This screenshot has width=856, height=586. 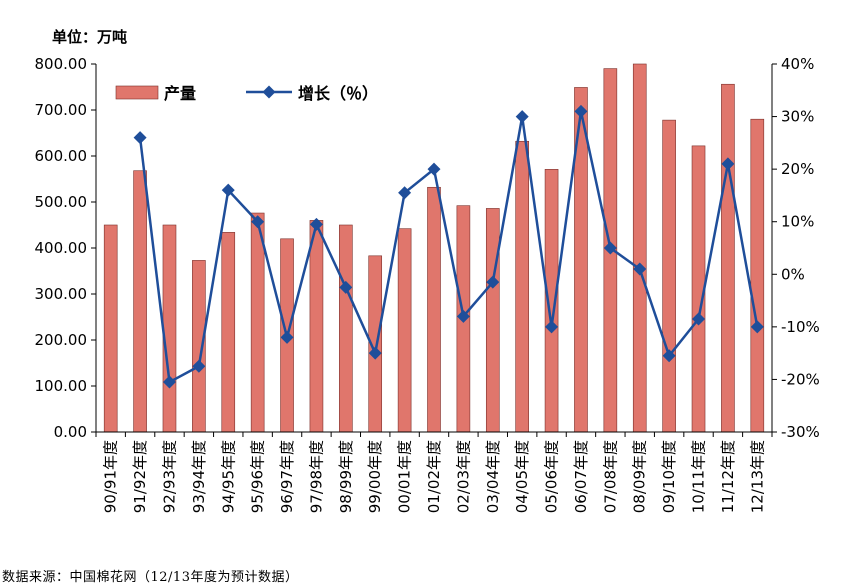 I want to click on left-tick-label: 0.00, so click(x=70, y=432).